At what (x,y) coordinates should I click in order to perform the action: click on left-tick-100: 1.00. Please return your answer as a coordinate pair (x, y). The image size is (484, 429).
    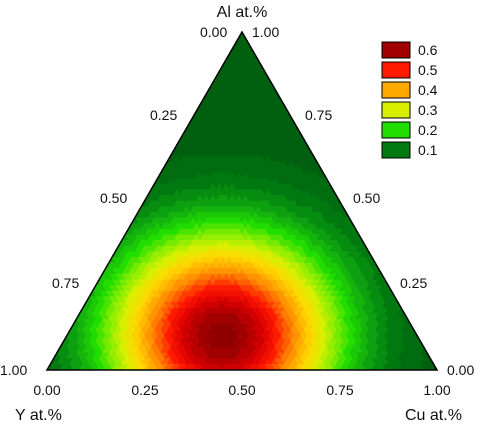
    Looking at the image, I should click on (13, 370).